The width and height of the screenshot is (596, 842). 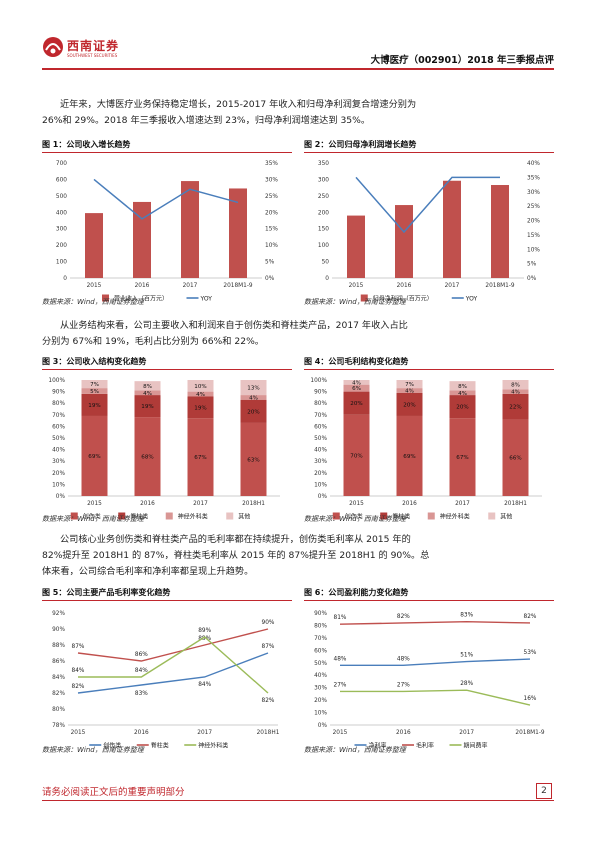 I want to click on y-tick-label: 78%, so click(x=58, y=726).